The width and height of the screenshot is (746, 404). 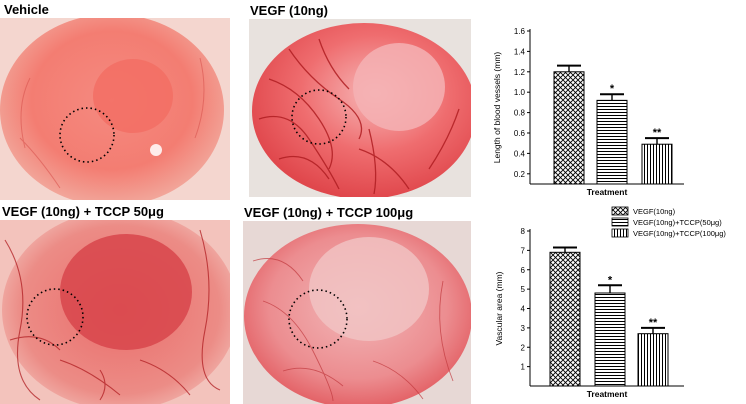 I want to click on y-tick-label: 7, so click(x=523, y=250).